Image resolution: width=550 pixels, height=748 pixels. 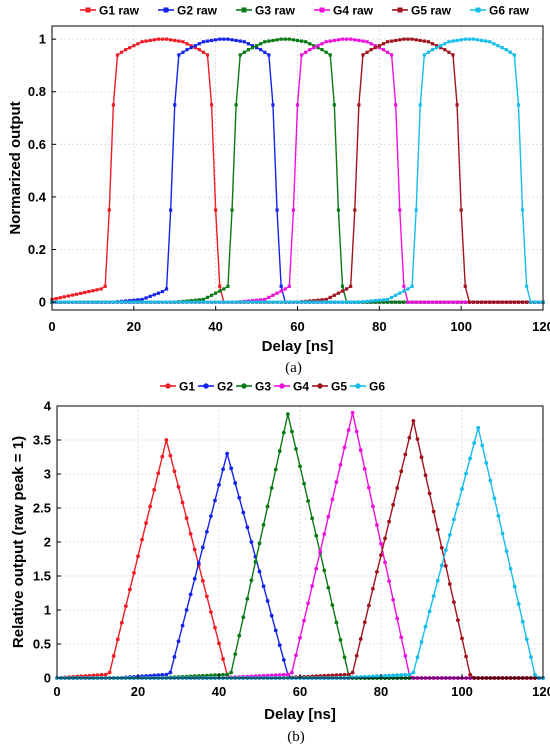 I want to click on x-tick-label: 0, so click(x=51, y=326).